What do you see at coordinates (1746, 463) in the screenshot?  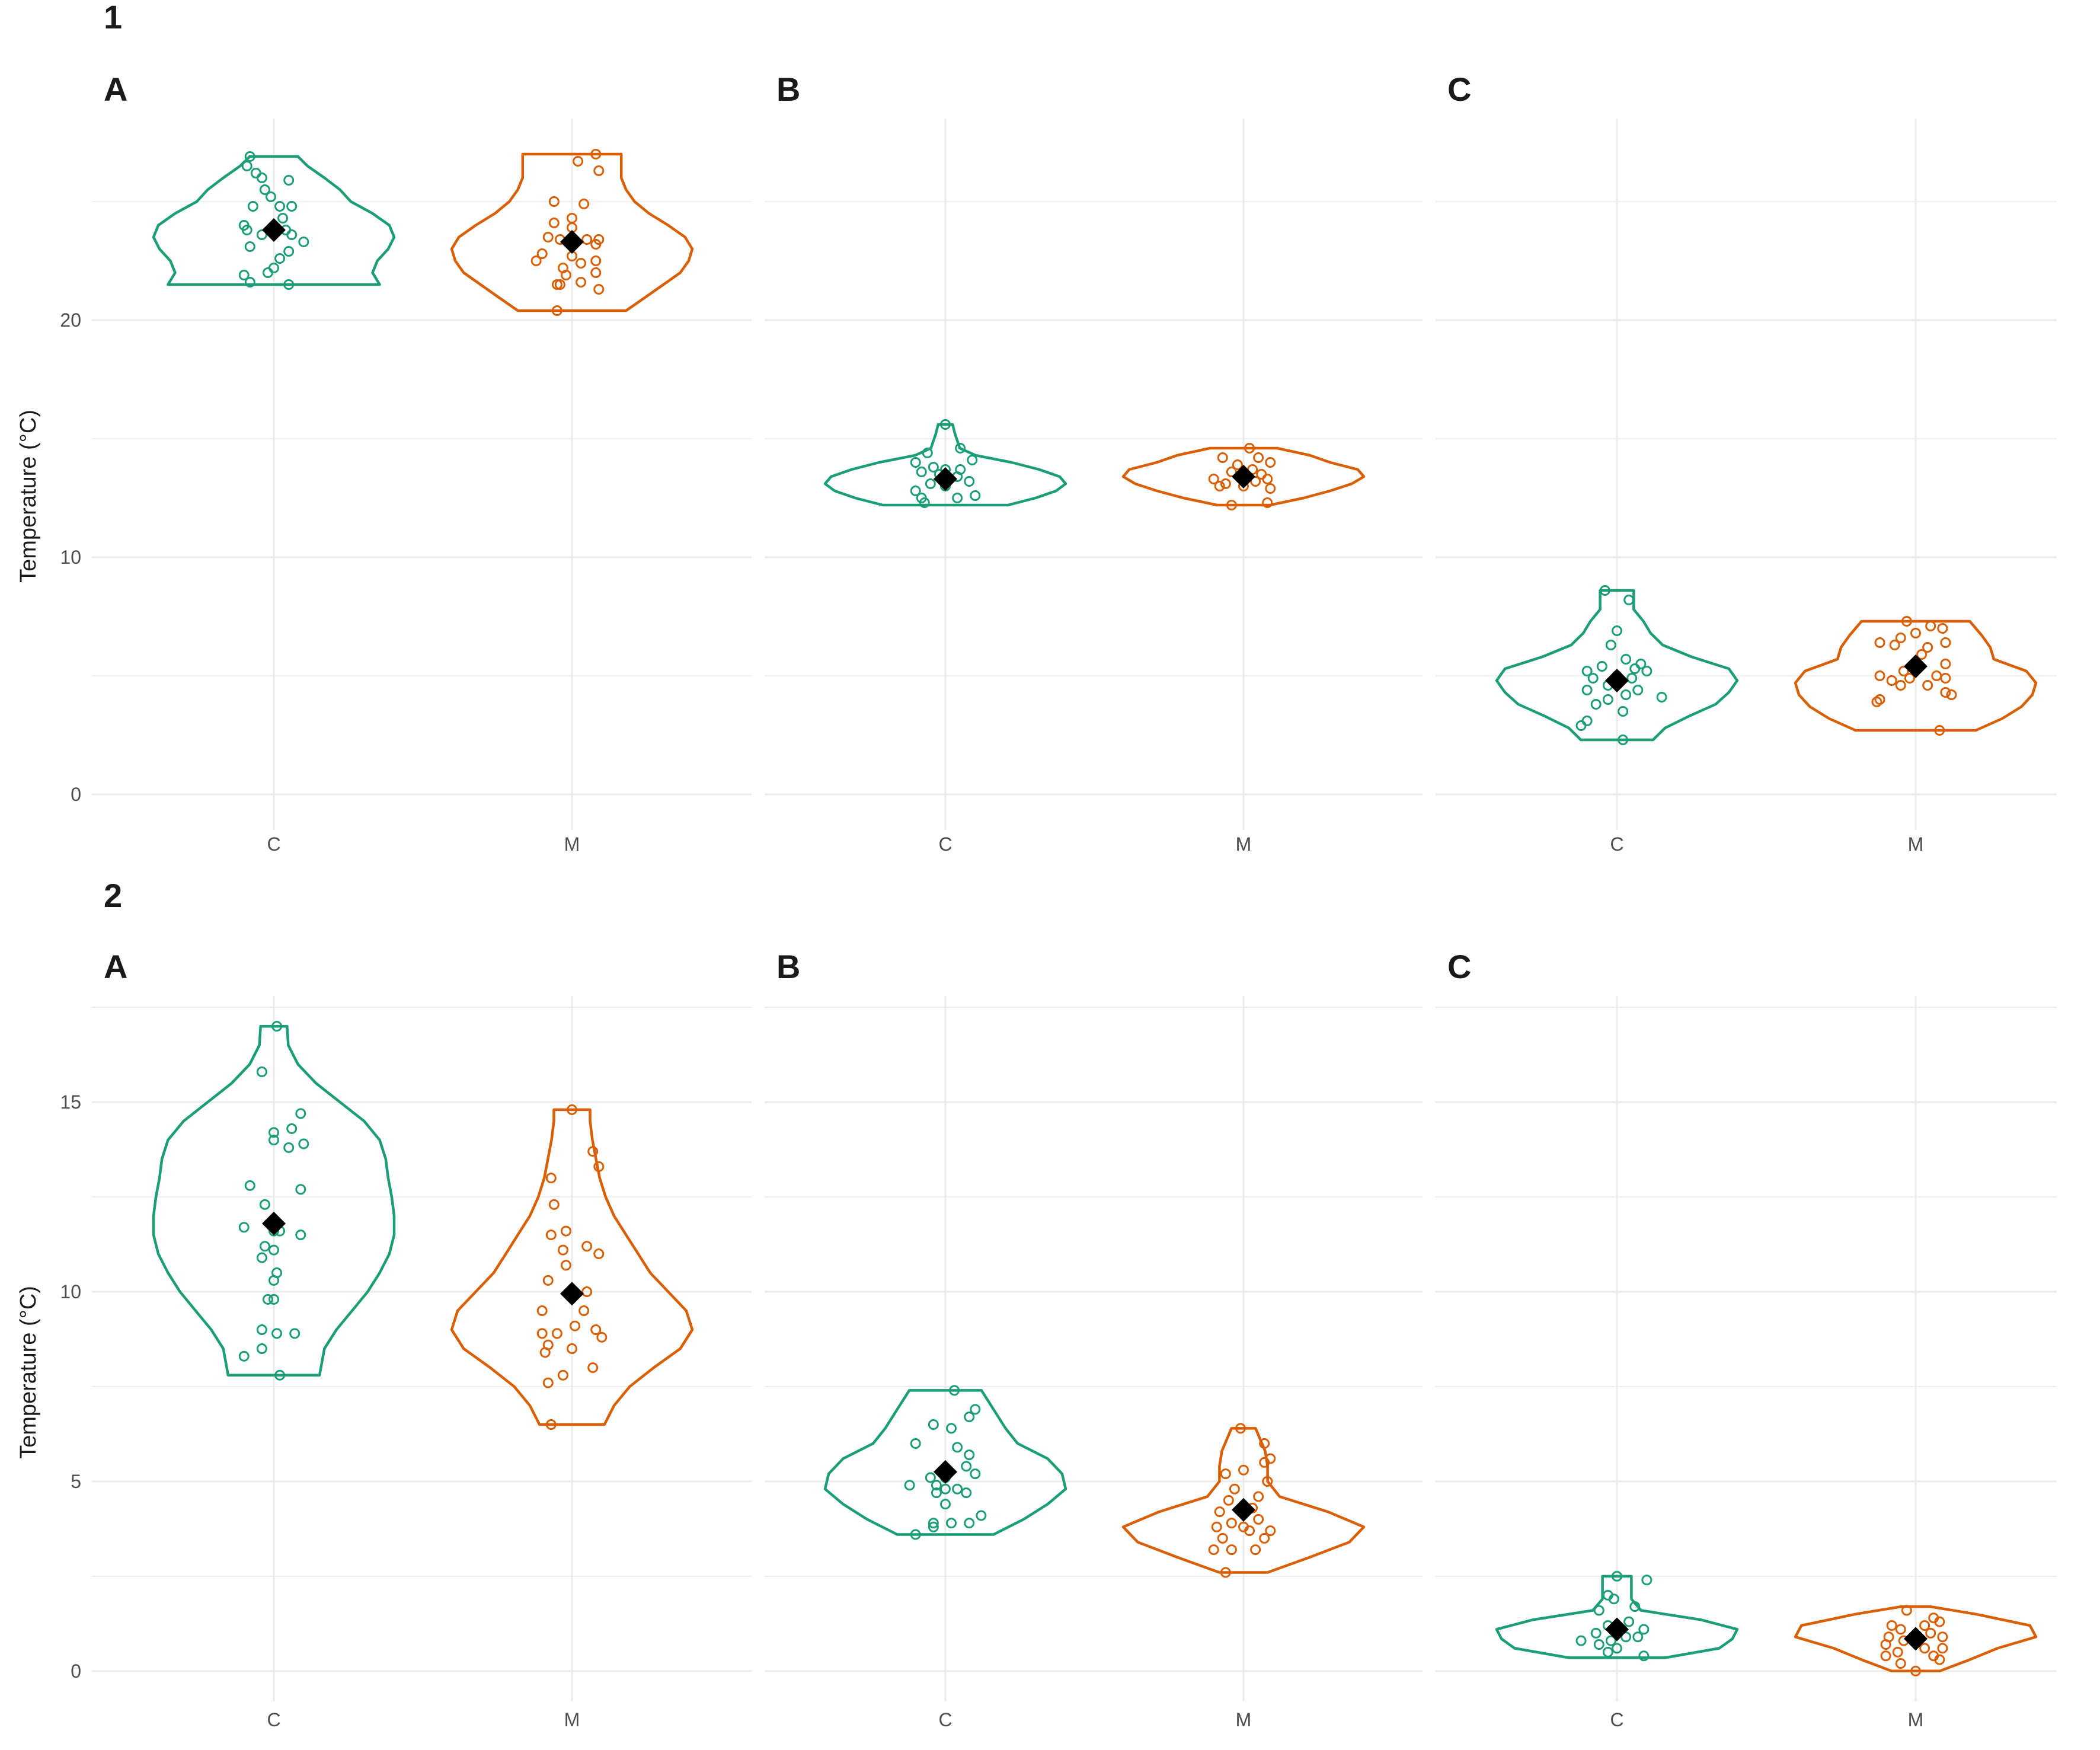 I see `panel-1-C: C C M` at bounding box center [1746, 463].